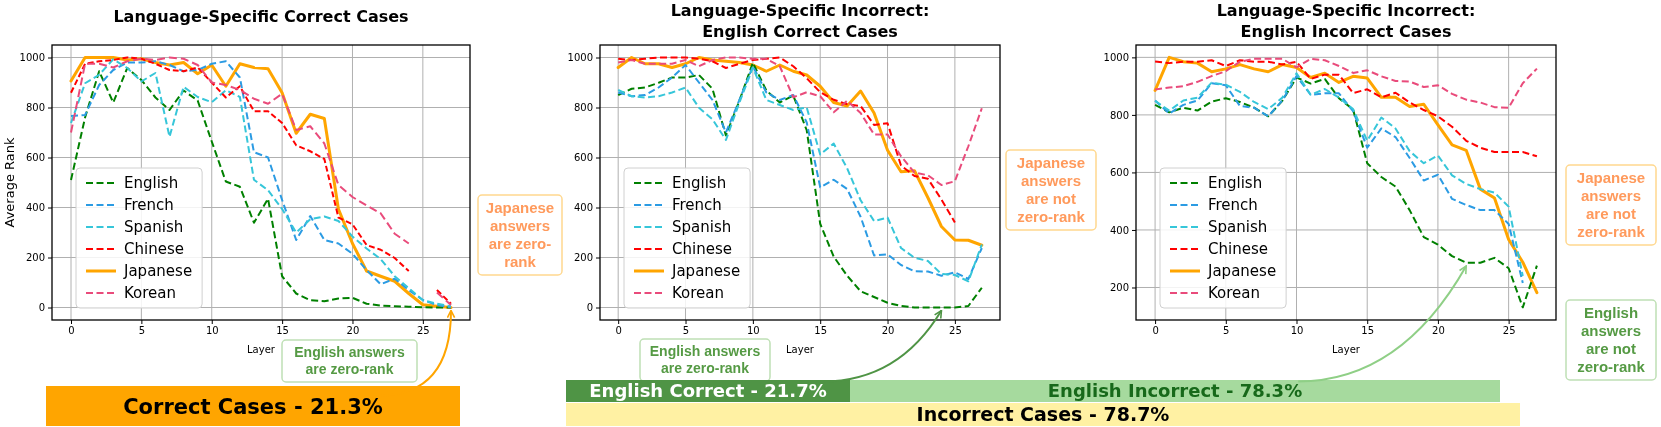 This screenshot has height=427, width=1661. I want to click on chart-title: Language-Specific Correct Cases, so click(261, 16).